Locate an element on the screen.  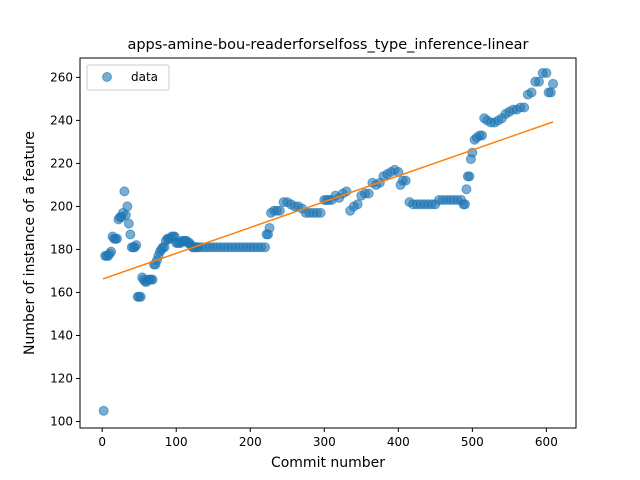
x-tick-label: 200 is located at coordinates (250, 442).